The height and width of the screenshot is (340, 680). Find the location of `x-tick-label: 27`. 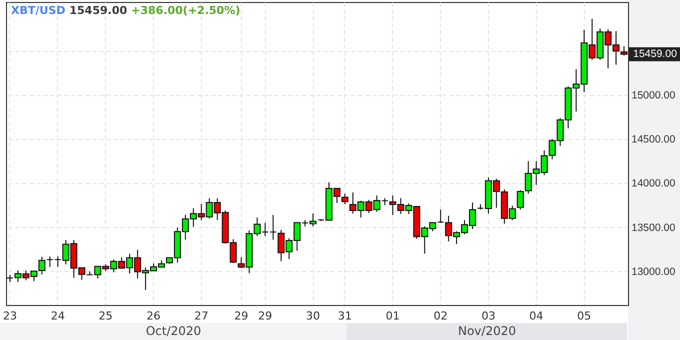

x-tick-label: 27 is located at coordinates (201, 316).